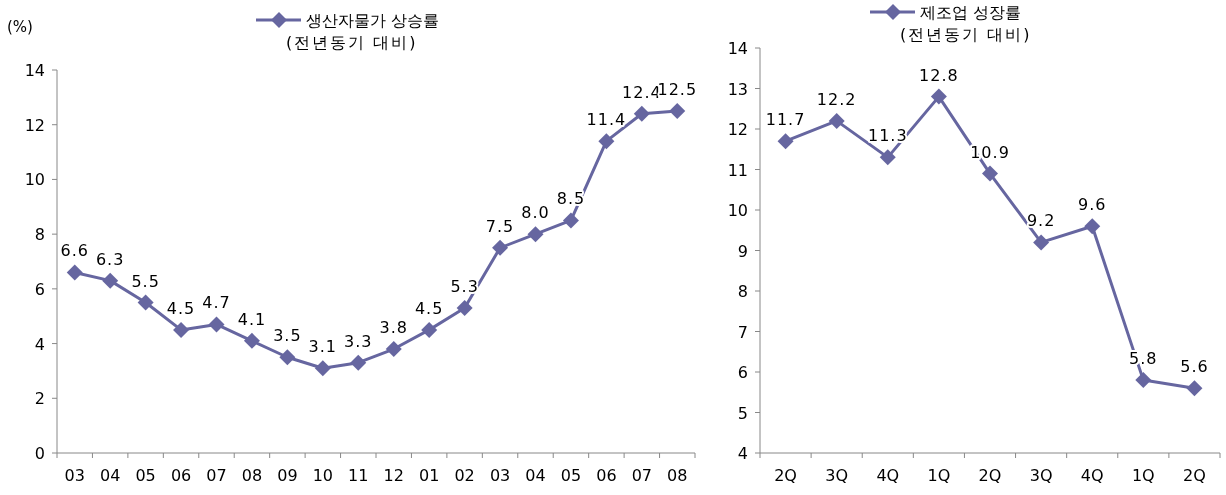  Describe the element at coordinates (20, 27) in the screenshot. I see `y-axis-title: (%)` at that location.